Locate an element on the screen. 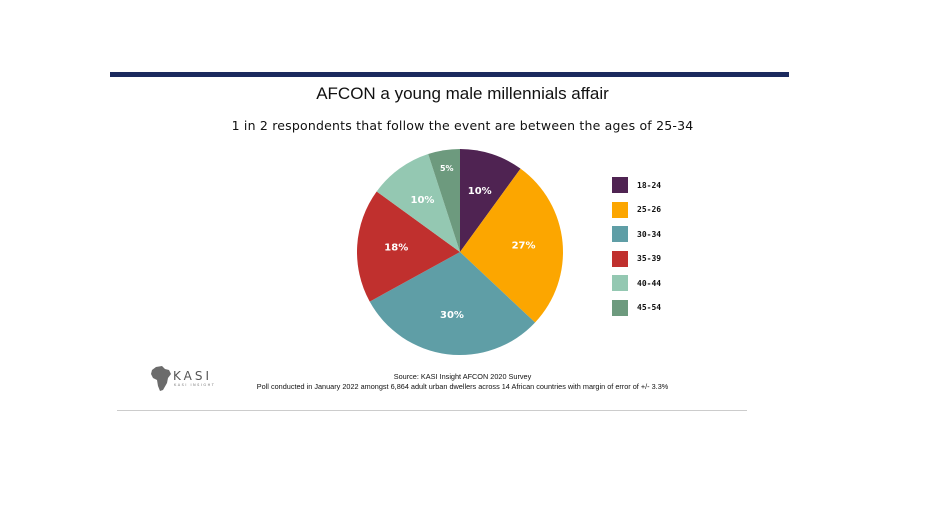 The width and height of the screenshot is (925, 520). legend-item-18-24: 18-24 is located at coordinates (657, 185).